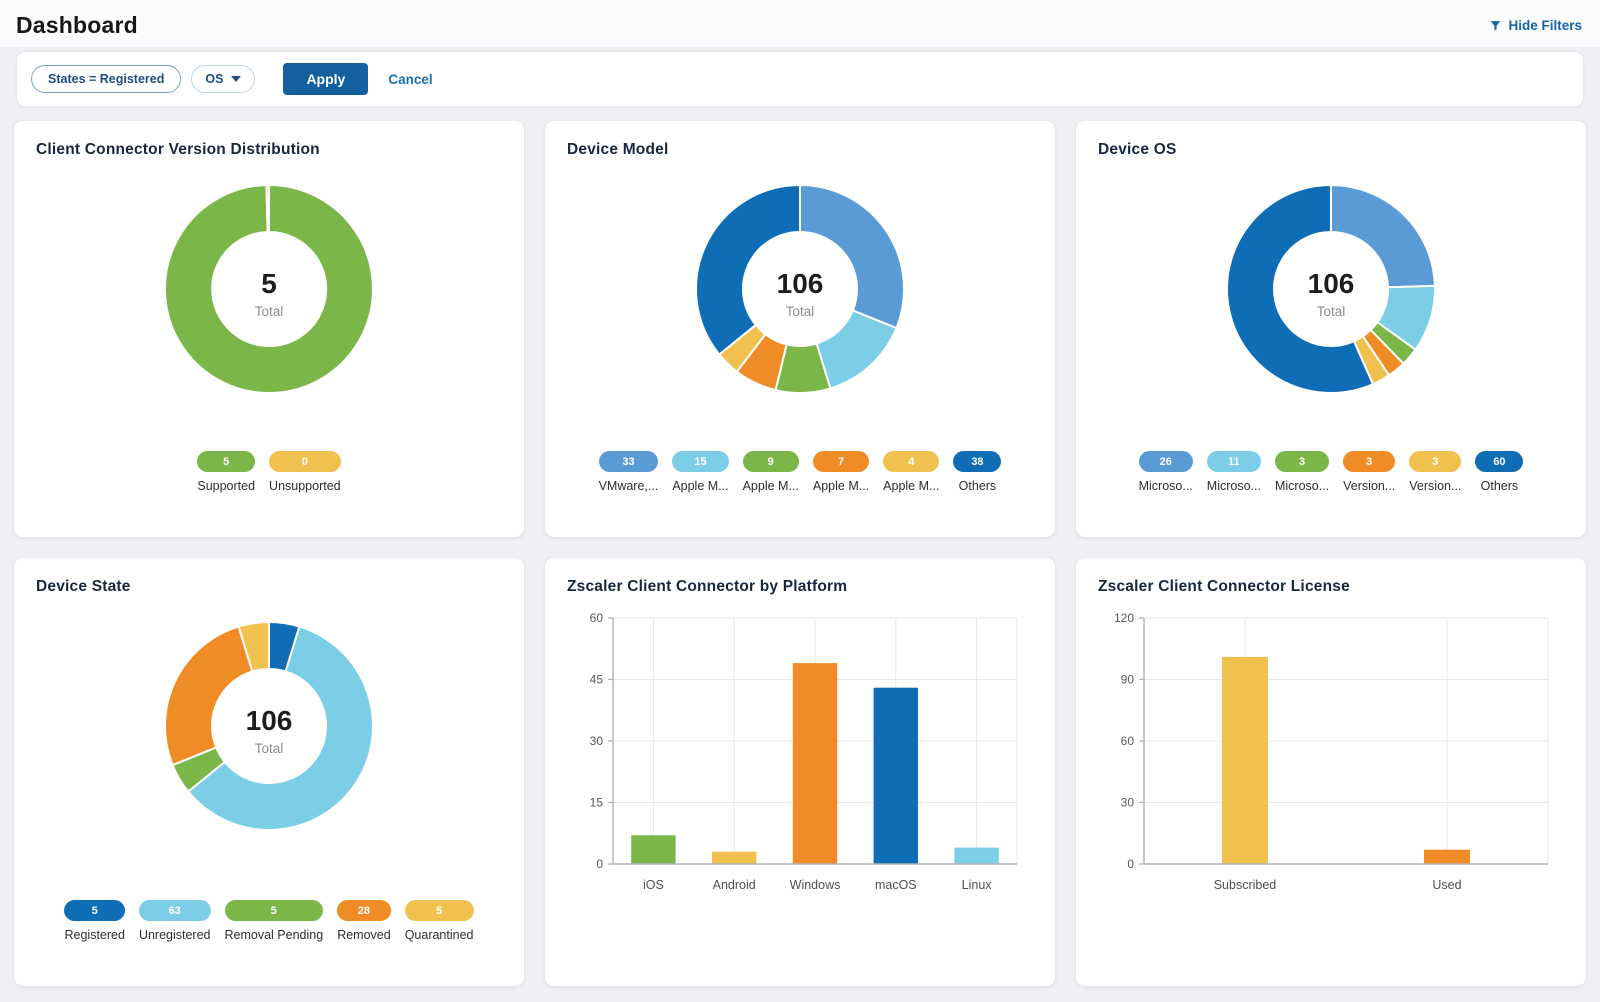 Image resolution: width=1600 pixels, height=1002 pixels. What do you see at coordinates (305, 486) in the screenshot?
I see `legend-label: Unsupported` at bounding box center [305, 486].